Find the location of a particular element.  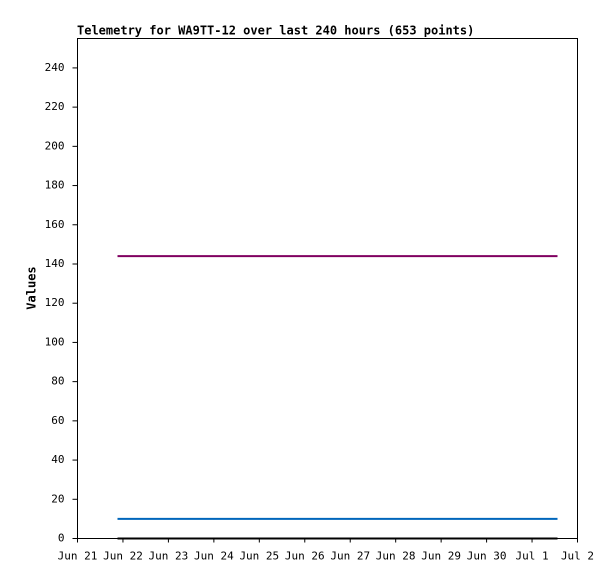

y-tick-label: 100 is located at coordinates (55, 341).